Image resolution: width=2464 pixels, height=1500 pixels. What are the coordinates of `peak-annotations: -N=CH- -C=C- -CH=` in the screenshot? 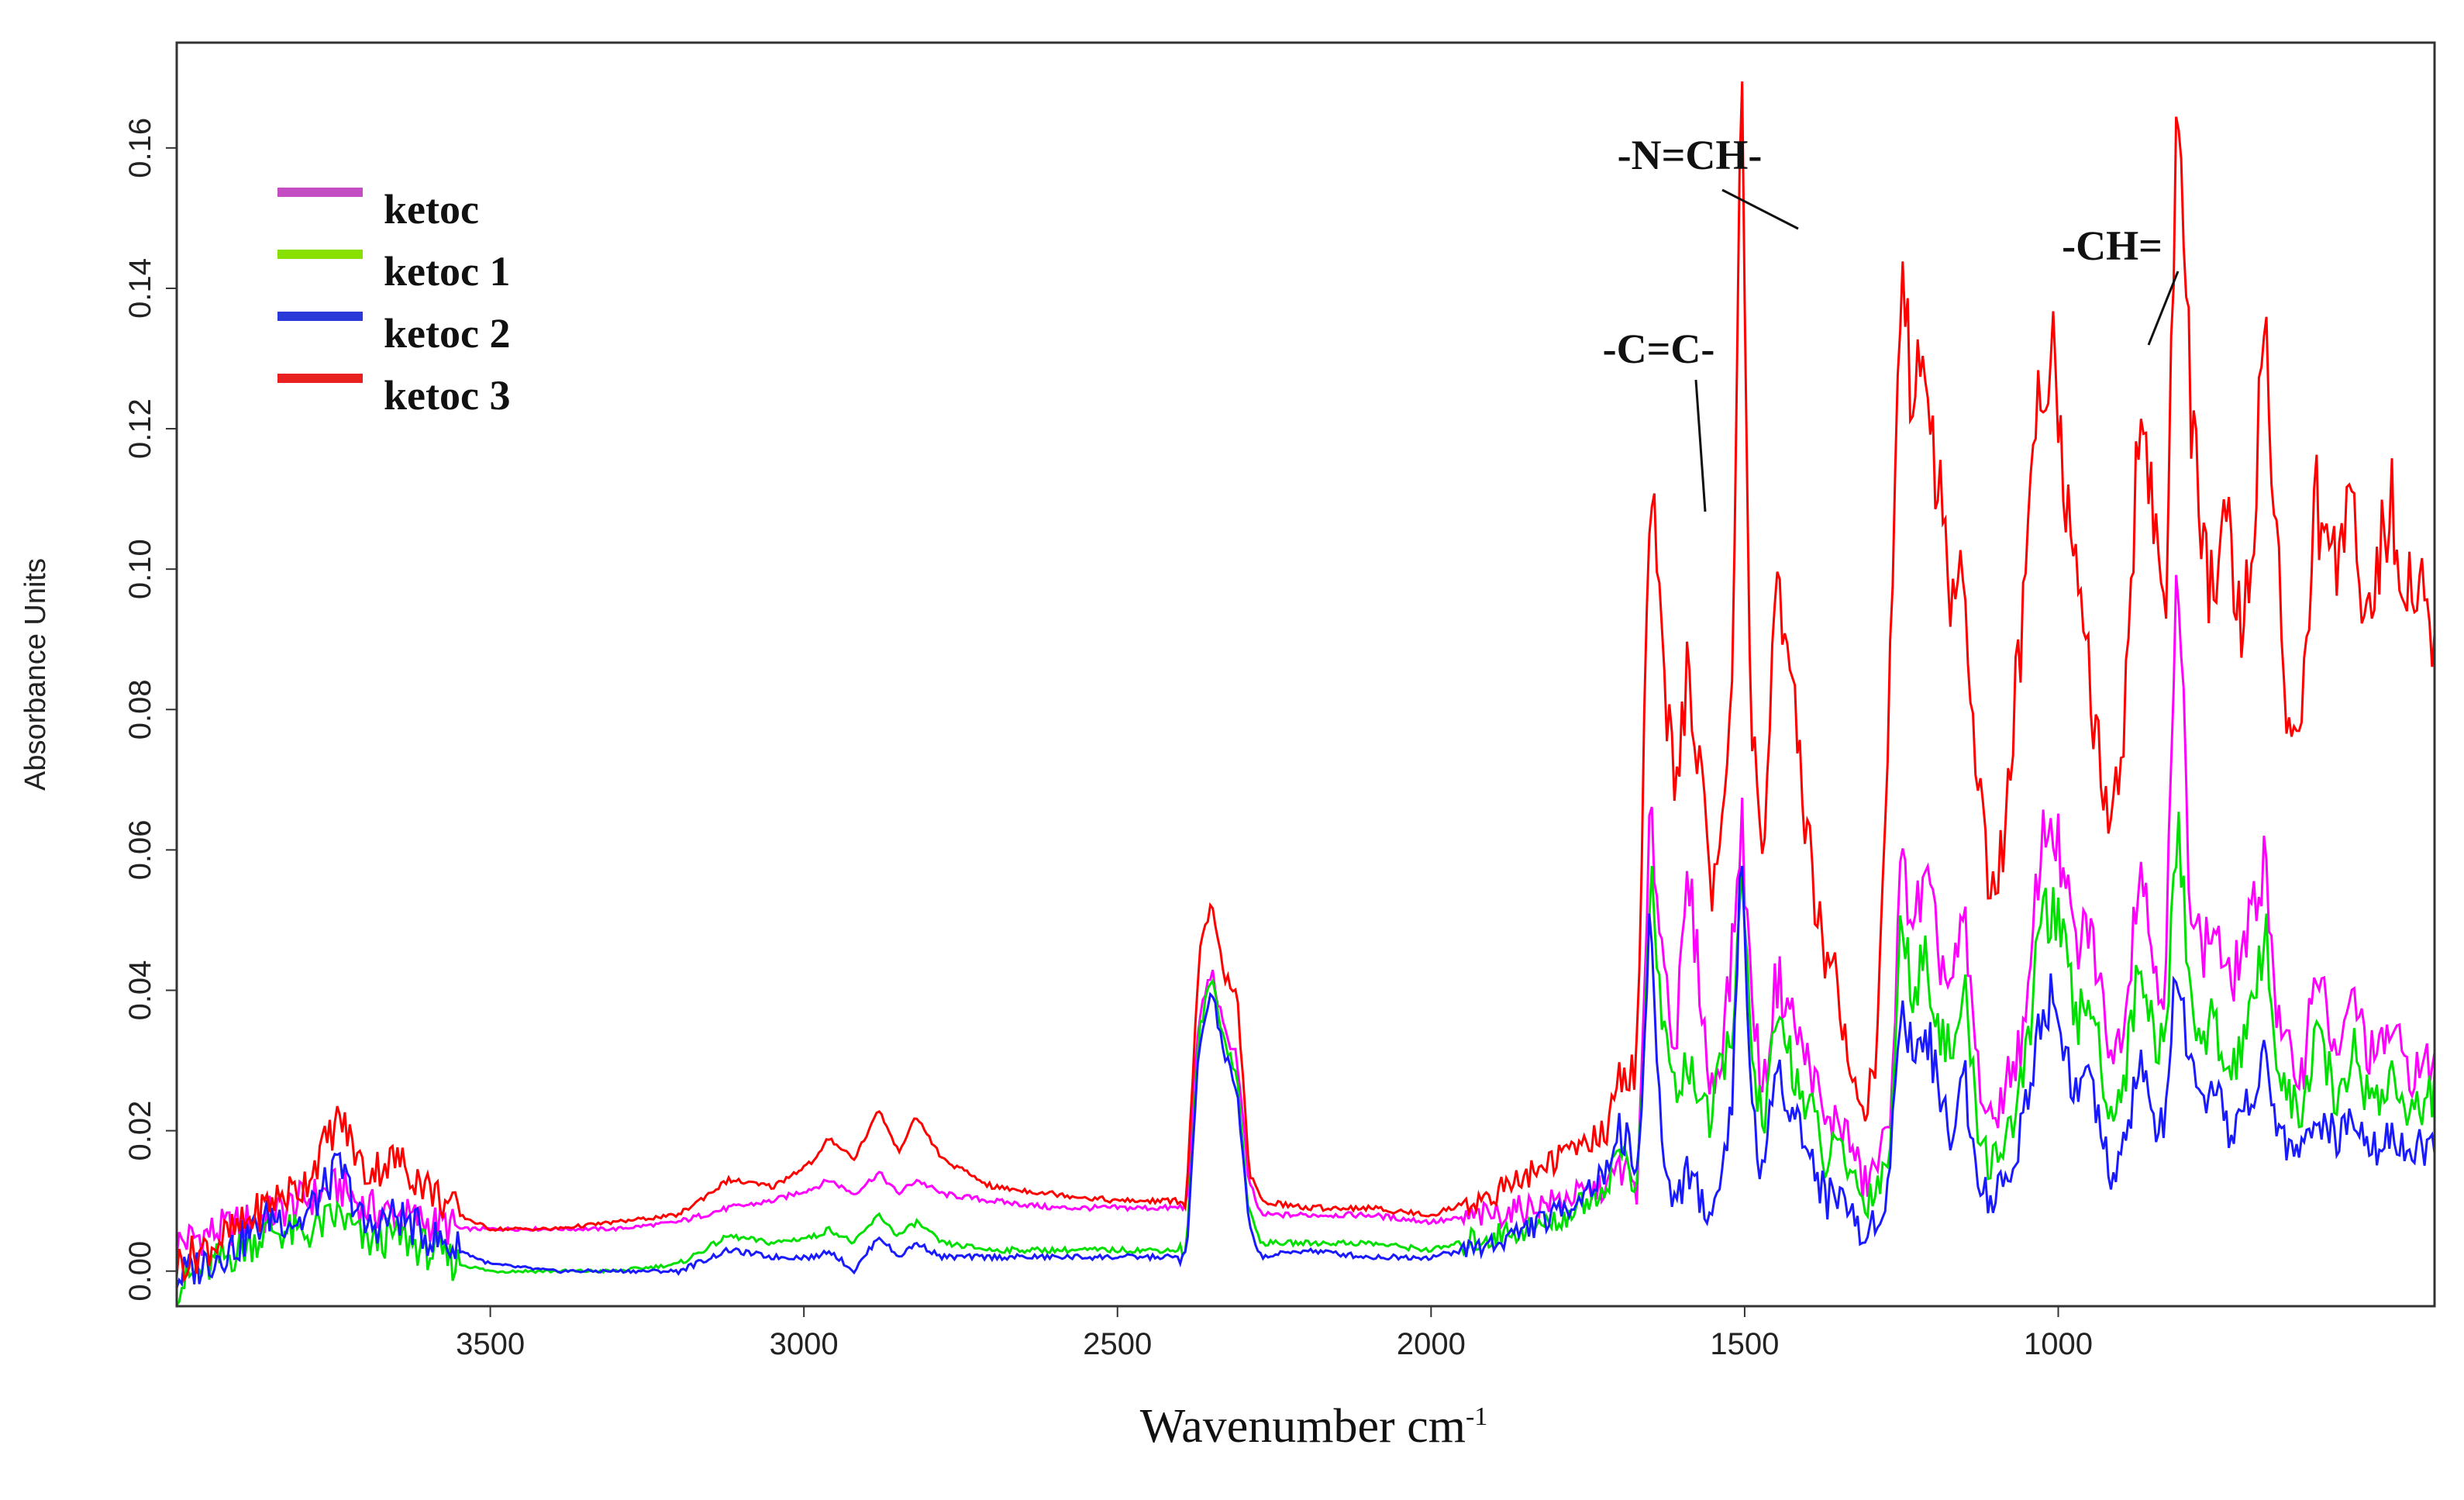 It's located at (1891, 322).